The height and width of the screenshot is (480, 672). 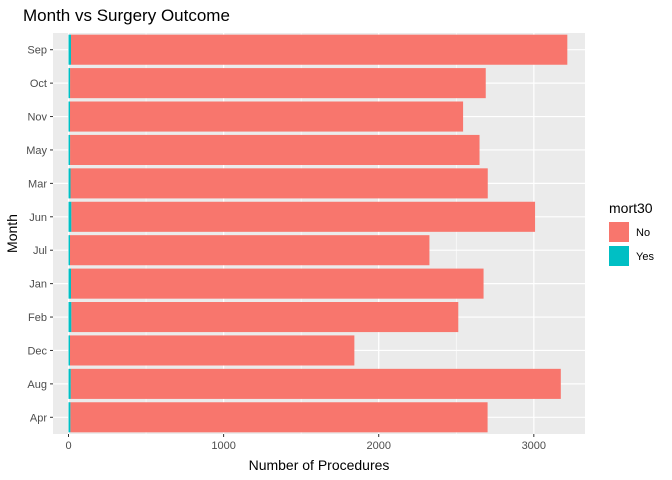 I want to click on y-tick-label-jul: Jul, so click(x=40, y=251).